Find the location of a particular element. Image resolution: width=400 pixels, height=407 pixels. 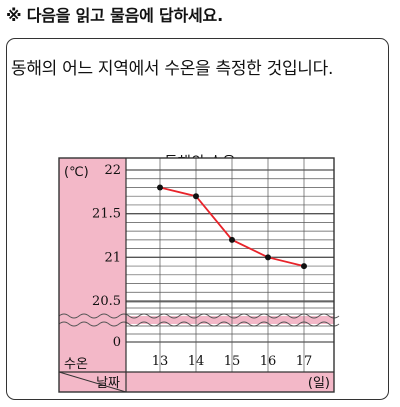

y-tick-label: 0 is located at coordinates (117, 342).